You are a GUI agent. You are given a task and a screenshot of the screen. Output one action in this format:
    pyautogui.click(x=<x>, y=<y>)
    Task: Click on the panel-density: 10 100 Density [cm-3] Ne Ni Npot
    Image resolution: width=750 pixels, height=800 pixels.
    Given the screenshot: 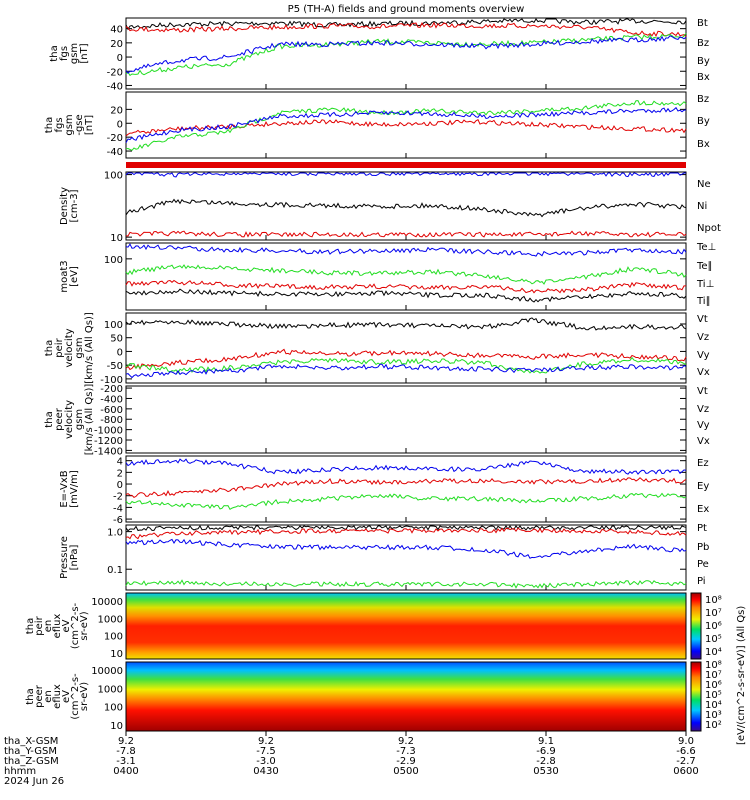 What is the action you would take?
    pyautogui.click(x=390, y=208)
    